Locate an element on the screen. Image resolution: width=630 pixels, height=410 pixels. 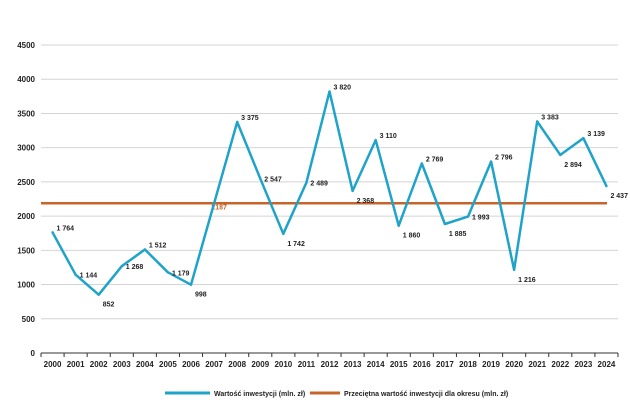
x-tick-2002: 2002 is located at coordinates (99, 364).